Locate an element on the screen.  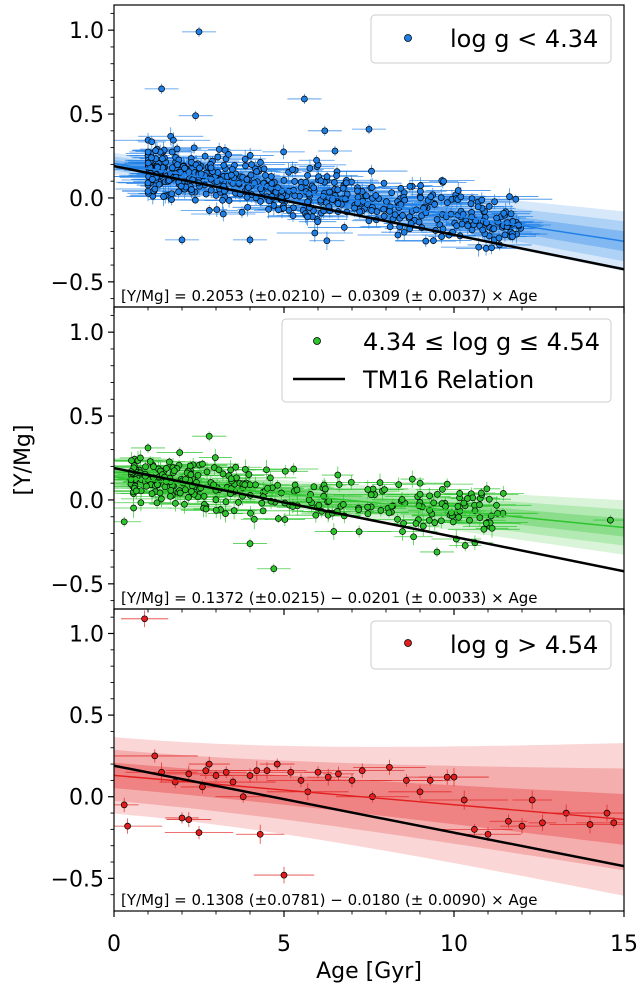
x-tick-label: 15 is located at coordinates (624, 944).